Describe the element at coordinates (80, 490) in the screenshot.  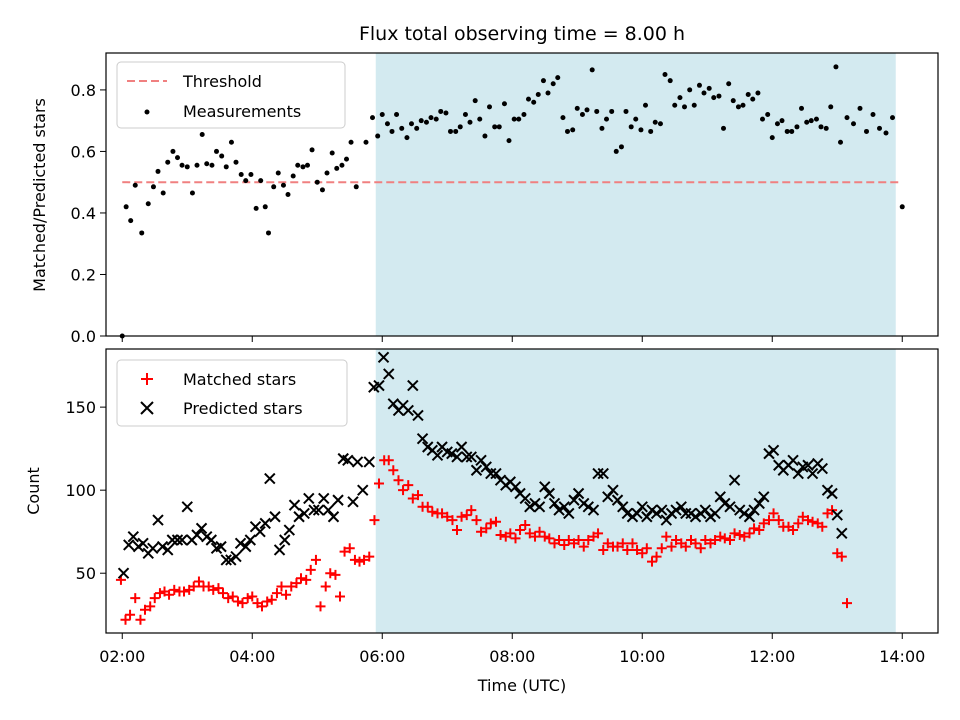
I see `y-tick-label: 100` at that location.